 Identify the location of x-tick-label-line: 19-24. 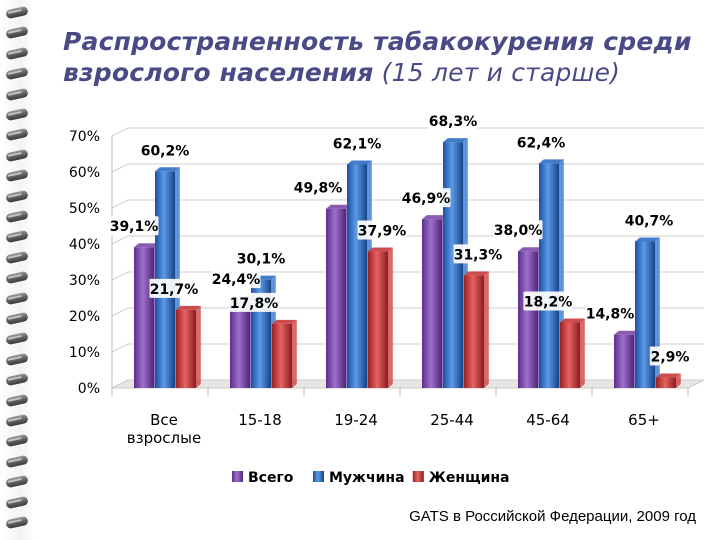
(356, 420).